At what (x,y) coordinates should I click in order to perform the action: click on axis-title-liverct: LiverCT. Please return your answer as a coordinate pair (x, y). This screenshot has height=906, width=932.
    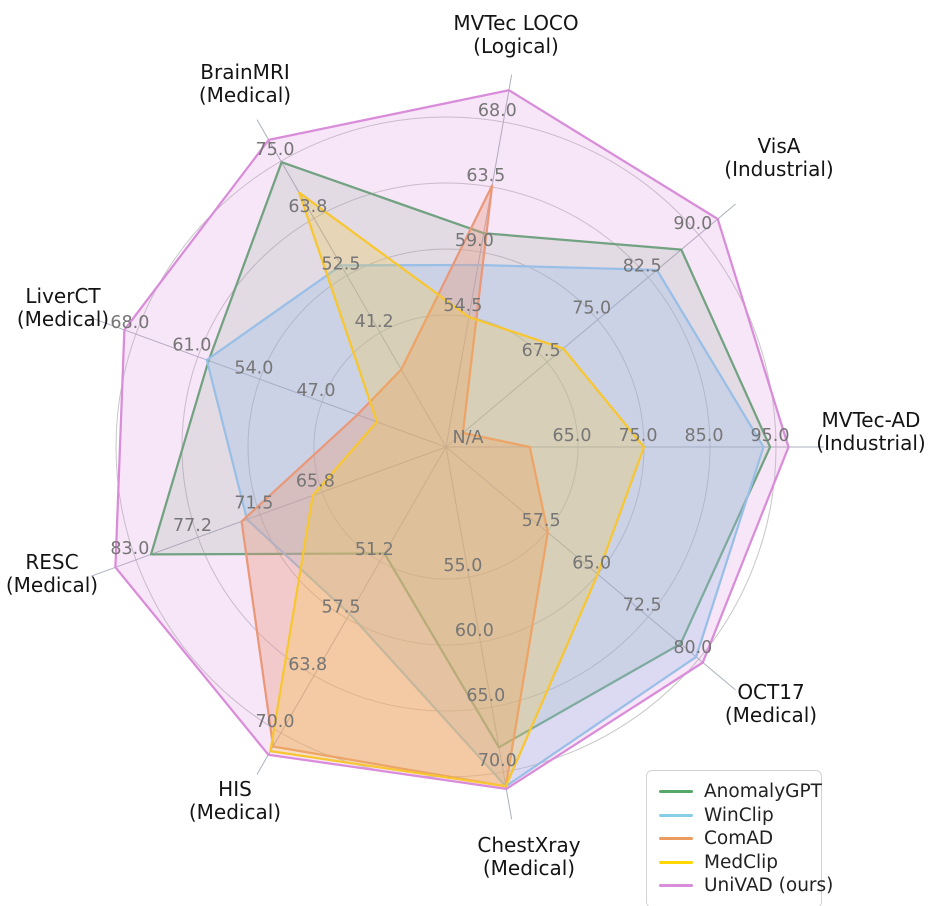
    Looking at the image, I should click on (63, 296).